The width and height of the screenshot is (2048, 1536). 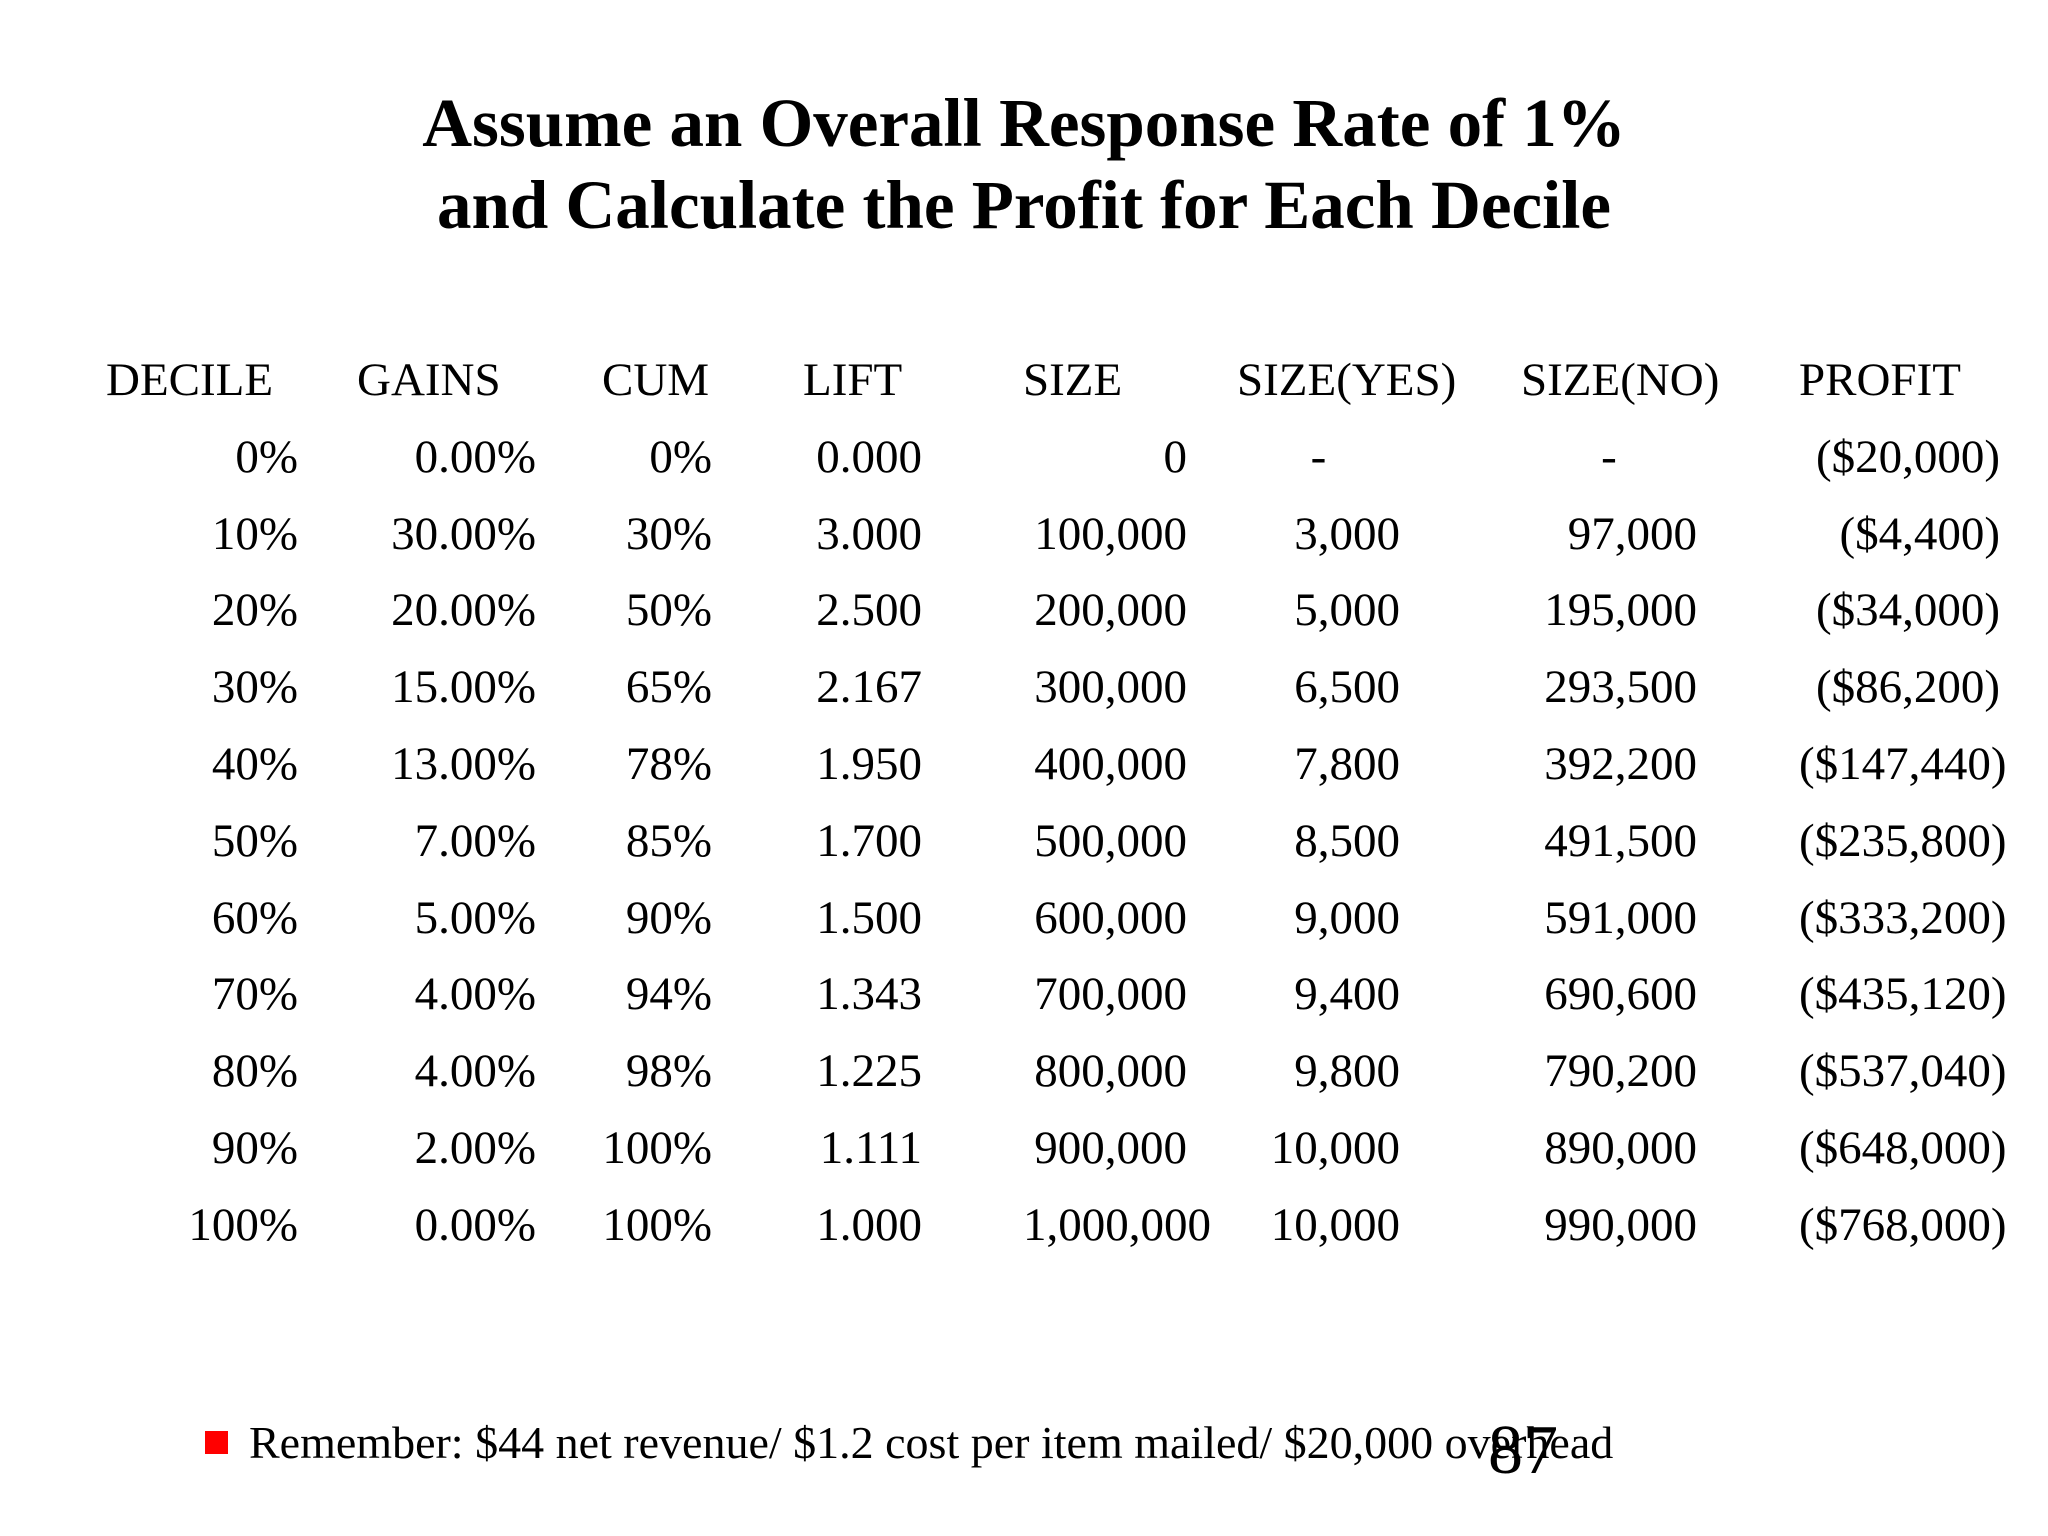 I want to click on table-cell: 1,000,000, so click(x=1117, y=1224).